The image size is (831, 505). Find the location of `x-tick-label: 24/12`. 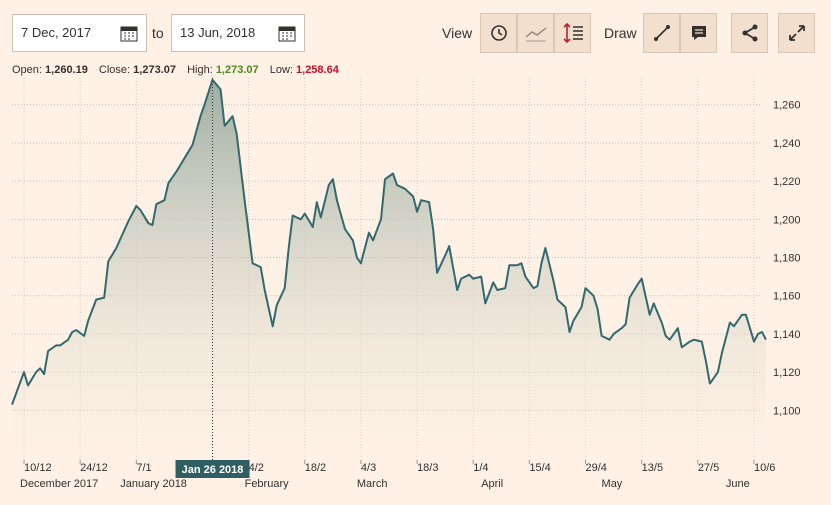

x-tick-label: 24/12 is located at coordinates (94, 468).